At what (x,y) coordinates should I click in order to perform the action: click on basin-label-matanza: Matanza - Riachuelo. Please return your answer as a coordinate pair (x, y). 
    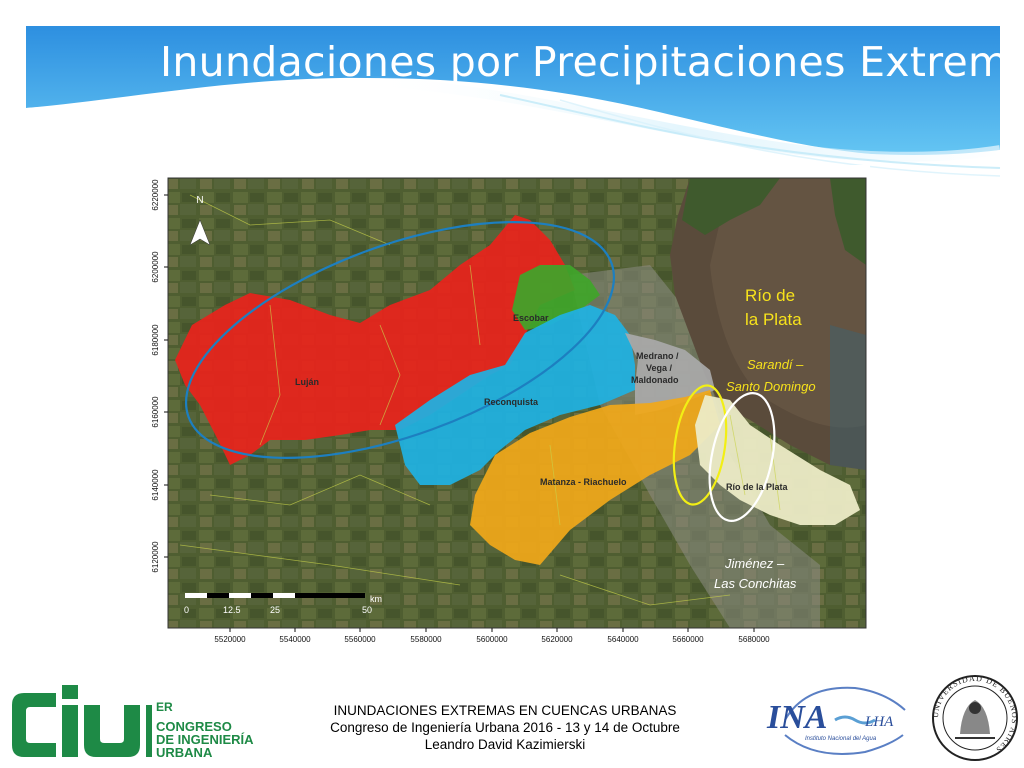
    Looking at the image, I should click on (583, 482).